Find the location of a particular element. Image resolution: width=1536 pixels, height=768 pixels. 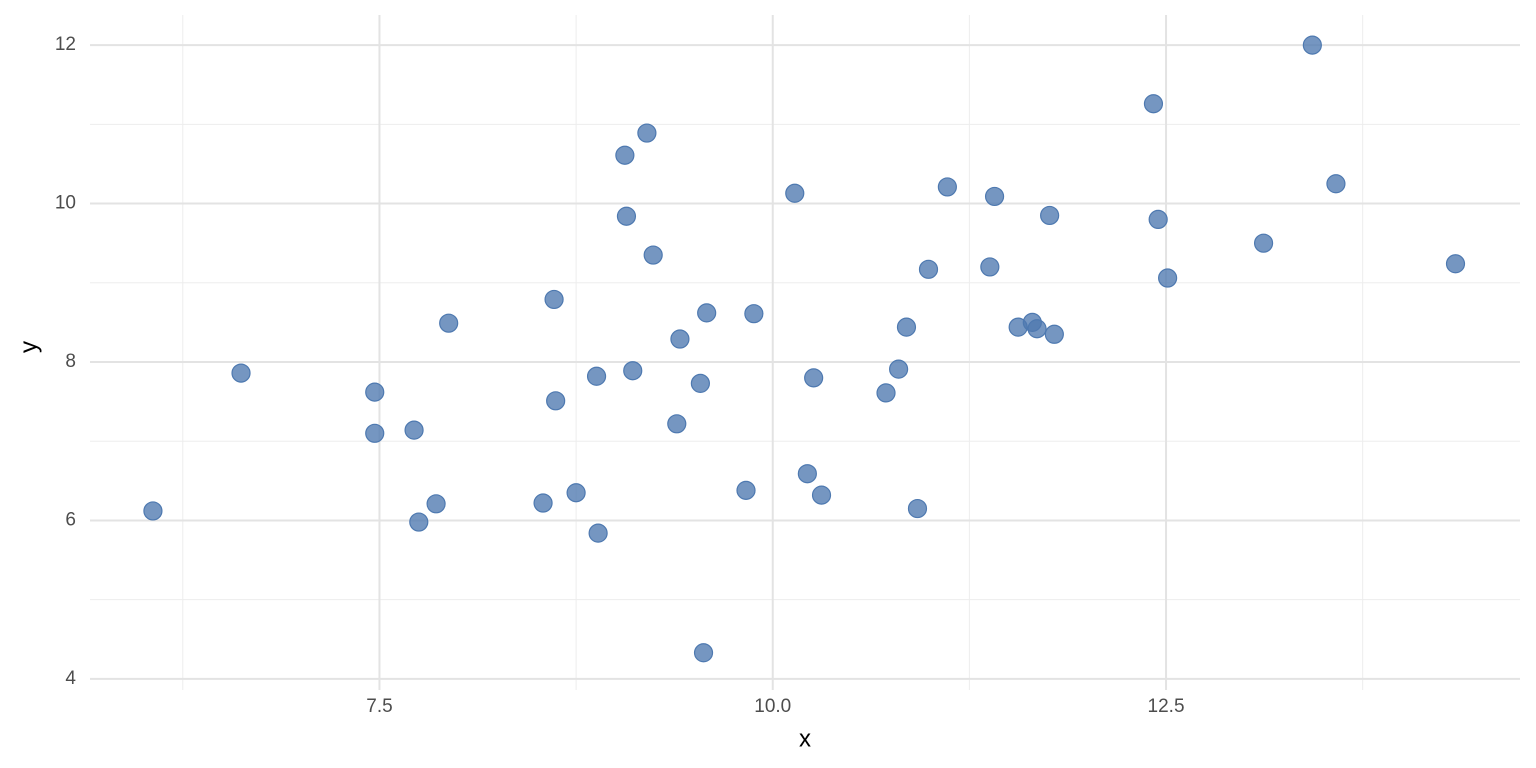

x-tick-label: 7.5 is located at coordinates (379, 706).